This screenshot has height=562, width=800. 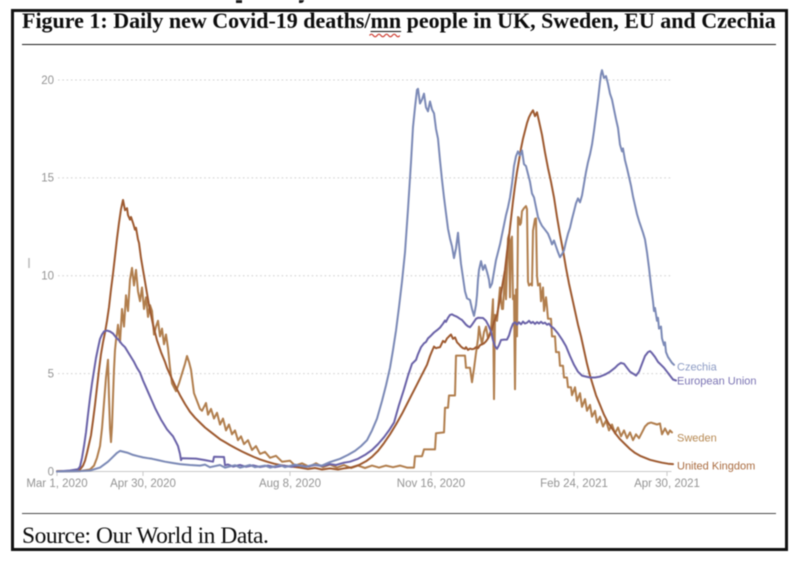 I want to click on svg-text: Apr 30, 2021, so click(x=667, y=484).